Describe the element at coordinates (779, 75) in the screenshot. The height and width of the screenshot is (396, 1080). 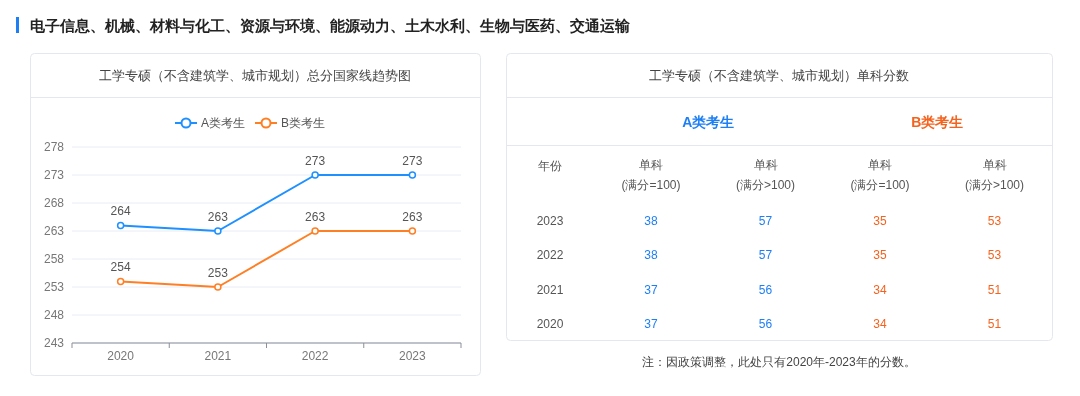
I see `chart-title: 工学专硕（不含建筑学、城市规划）单科分数` at that location.